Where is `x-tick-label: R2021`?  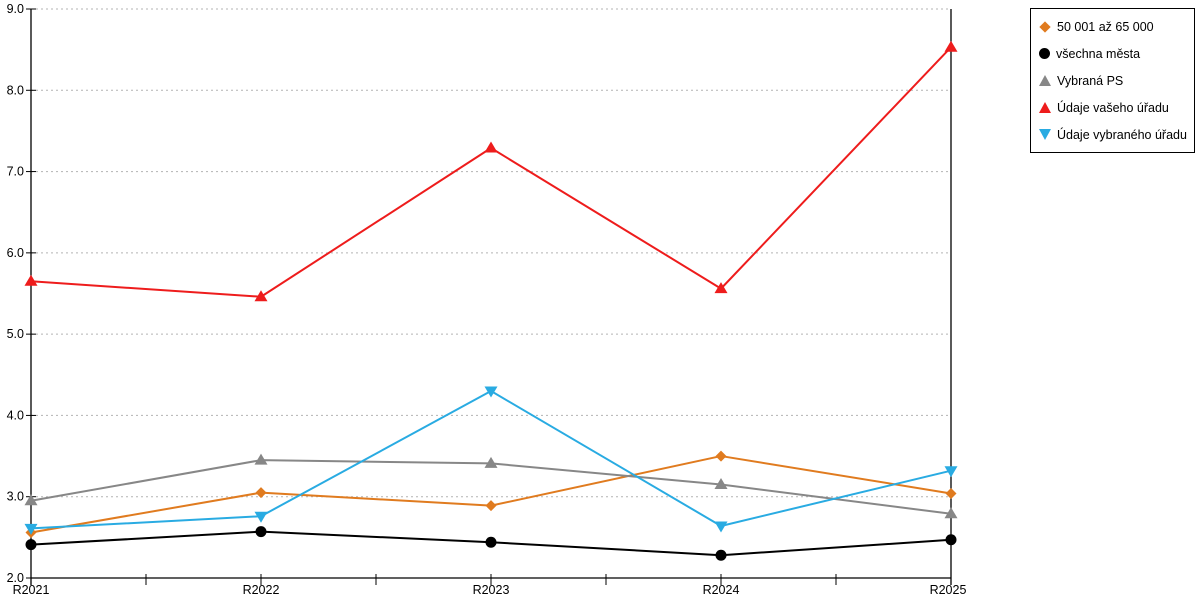 x-tick-label: R2021 is located at coordinates (31, 590).